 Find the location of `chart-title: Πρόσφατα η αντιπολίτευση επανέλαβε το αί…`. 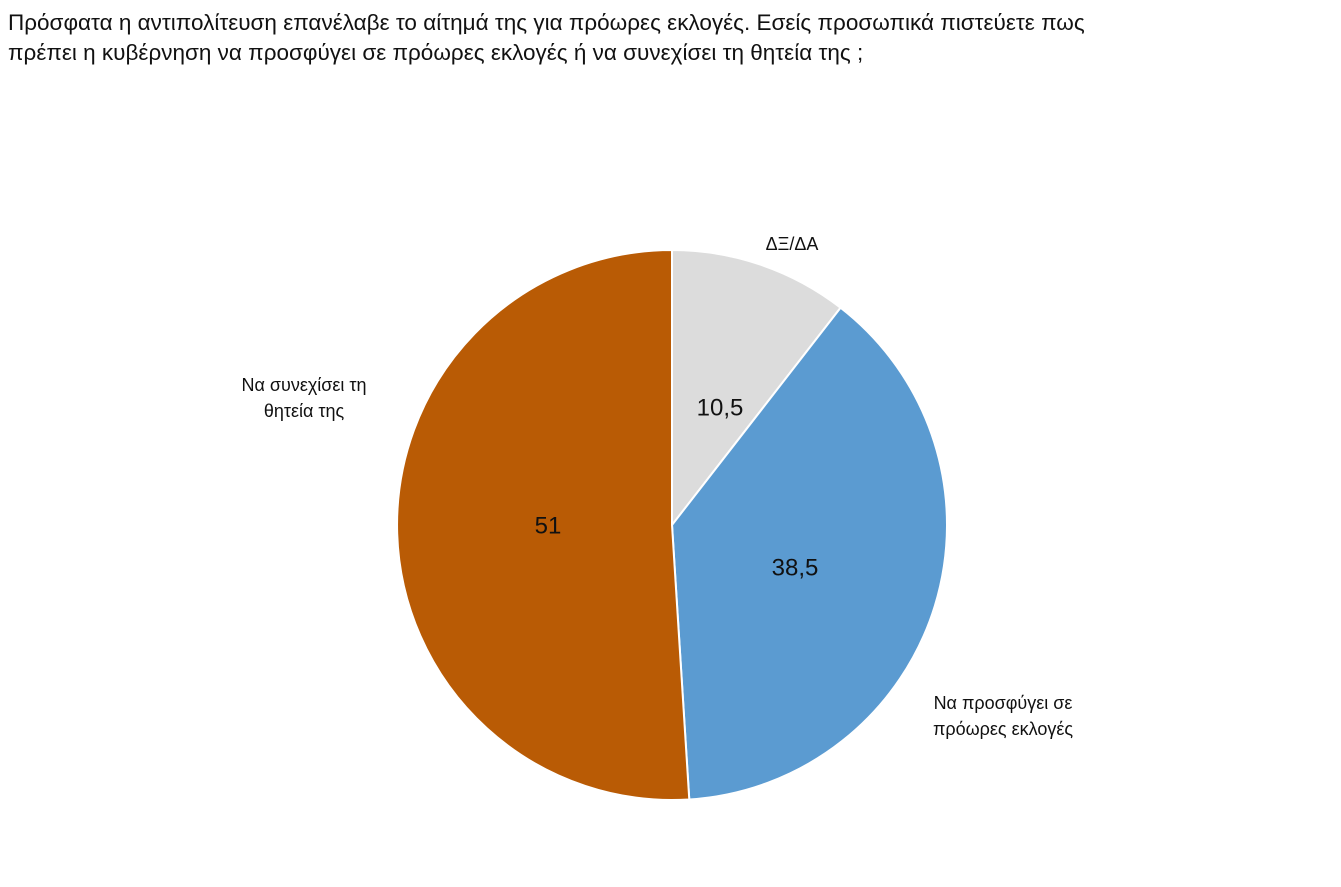

chart-title: Πρόσφατα η αντιπολίτευση επανέλαβε το αί… is located at coordinates (668, 38).